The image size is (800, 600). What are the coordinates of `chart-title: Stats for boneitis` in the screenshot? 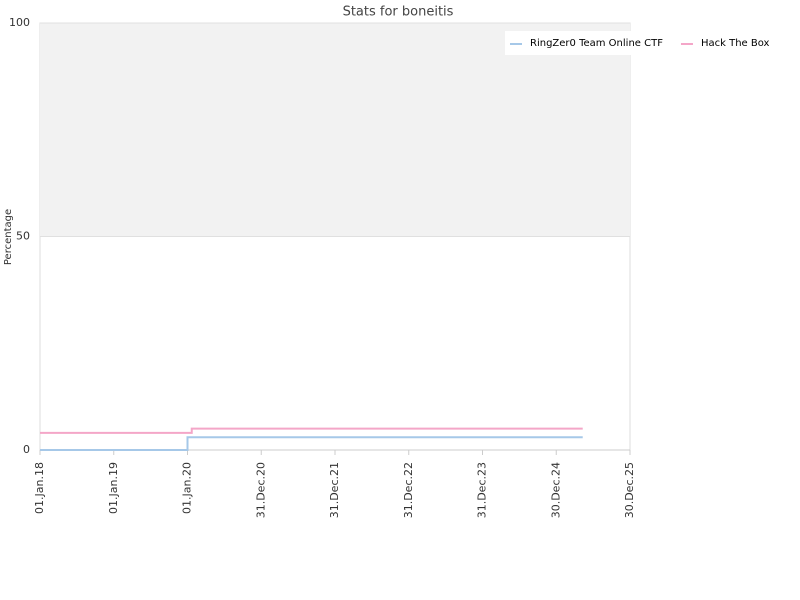 It's located at (398, 12).